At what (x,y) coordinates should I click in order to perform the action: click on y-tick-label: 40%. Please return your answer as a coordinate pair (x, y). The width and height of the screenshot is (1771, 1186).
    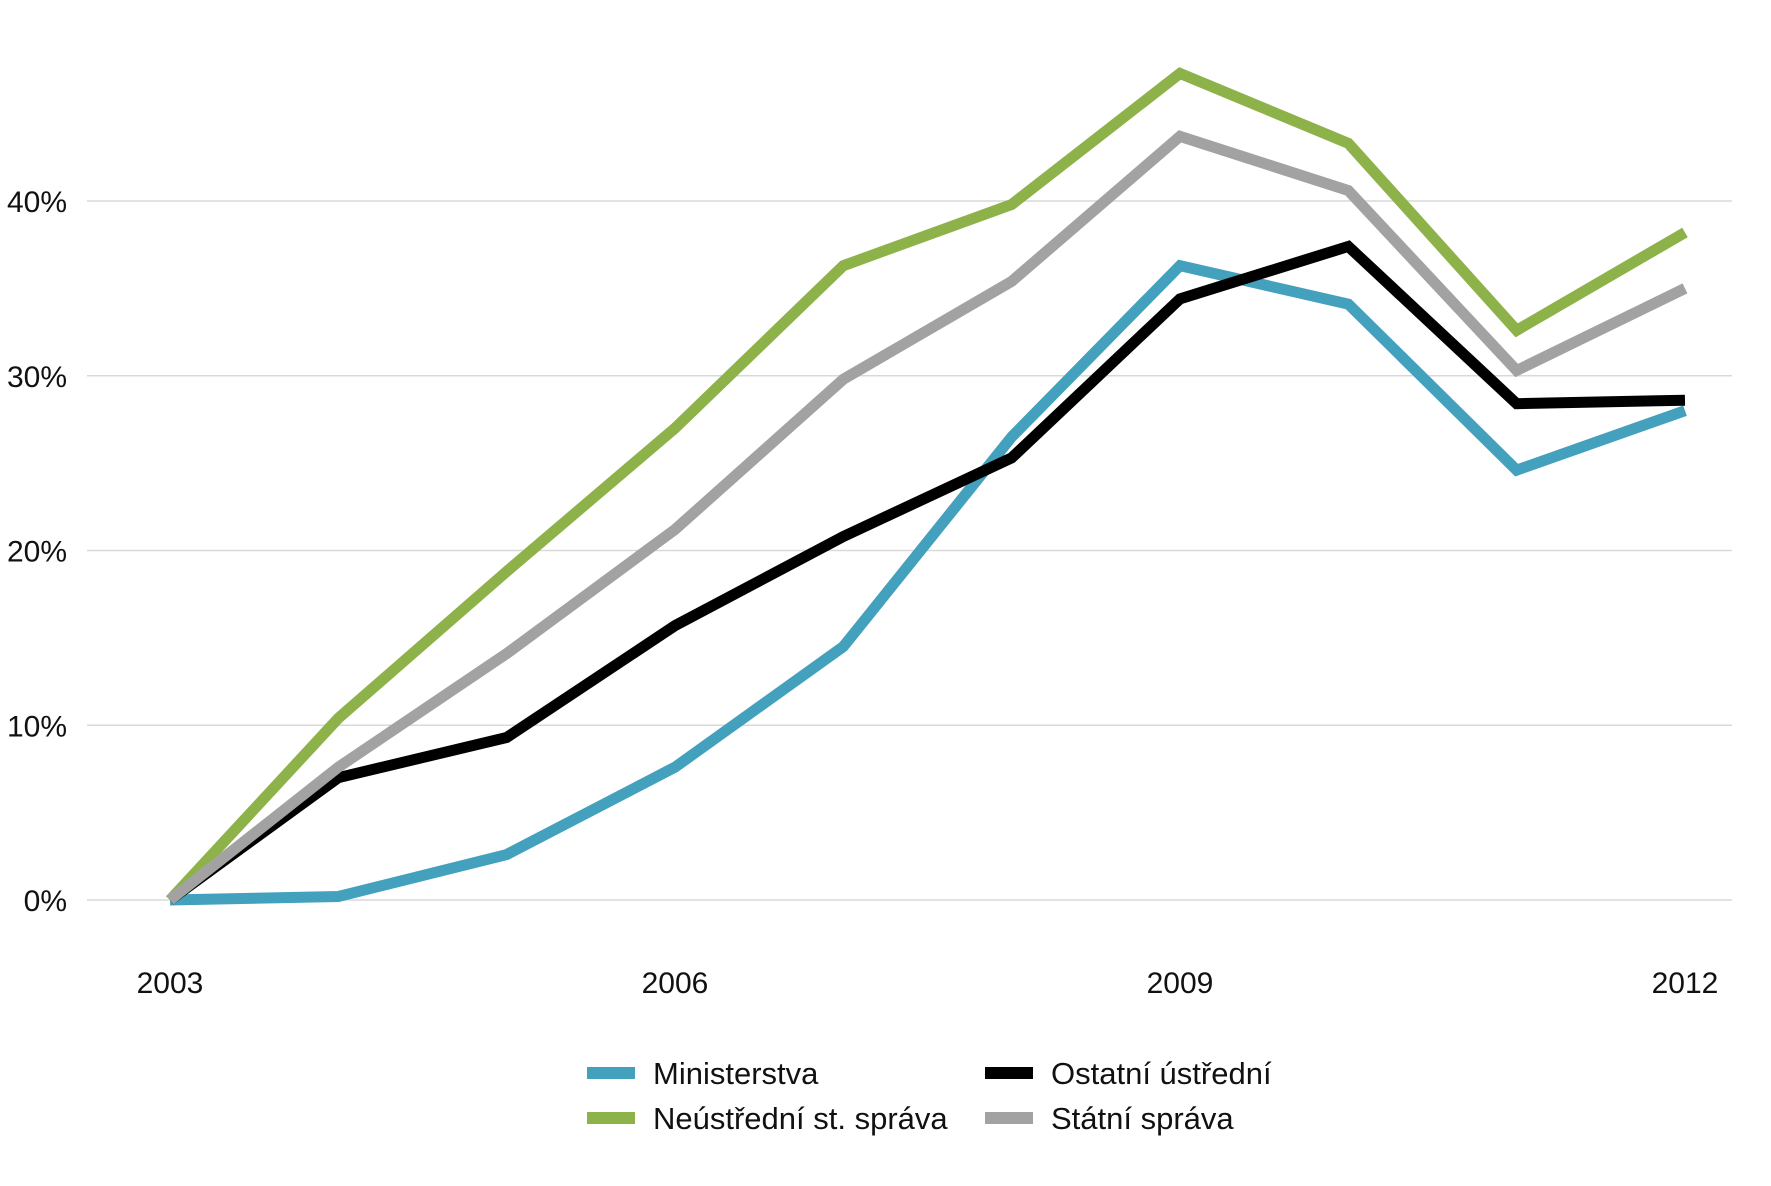
    Looking at the image, I should click on (37, 202).